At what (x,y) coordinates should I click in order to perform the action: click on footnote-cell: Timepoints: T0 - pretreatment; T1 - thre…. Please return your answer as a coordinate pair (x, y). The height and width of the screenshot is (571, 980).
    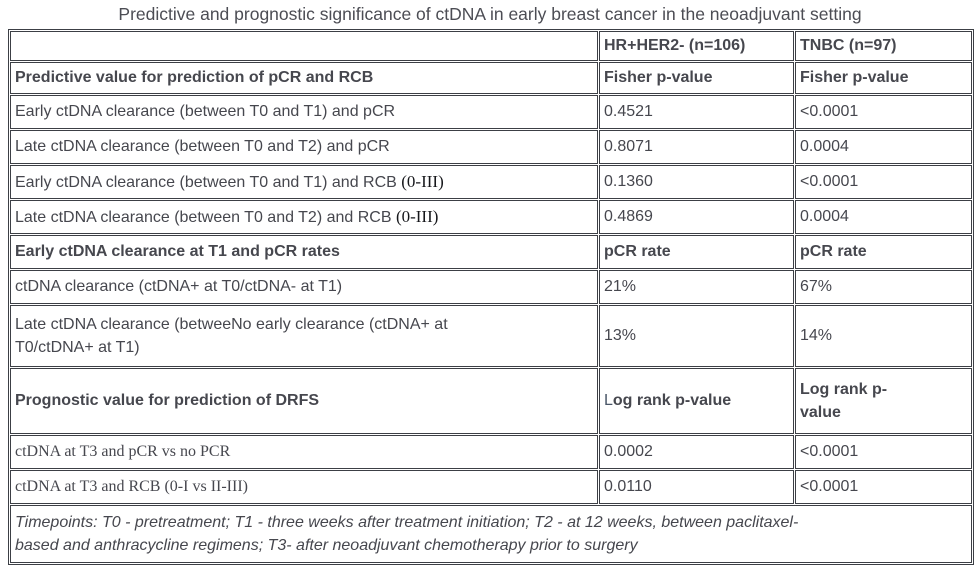
    Looking at the image, I should click on (491, 534).